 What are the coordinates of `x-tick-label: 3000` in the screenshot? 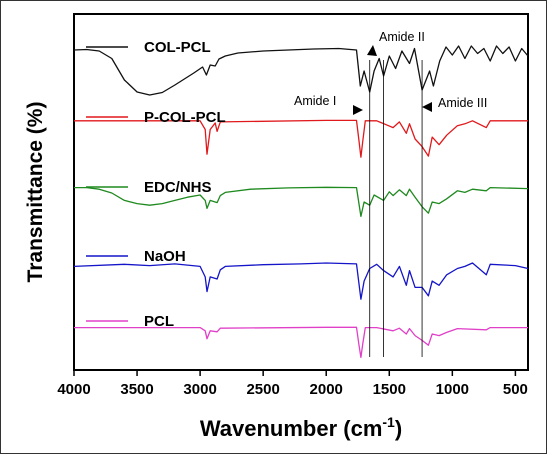 It's located at (199, 389).